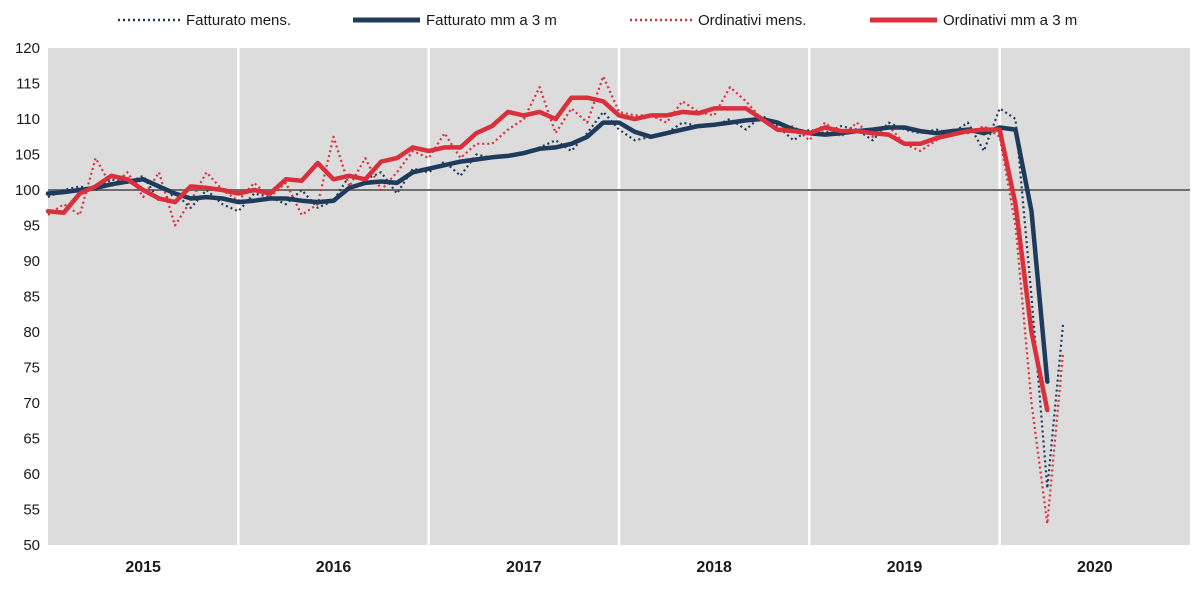 This screenshot has width=1200, height=603. Describe the element at coordinates (31, 297) in the screenshot. I see `y-tick-label: 85` at that location.